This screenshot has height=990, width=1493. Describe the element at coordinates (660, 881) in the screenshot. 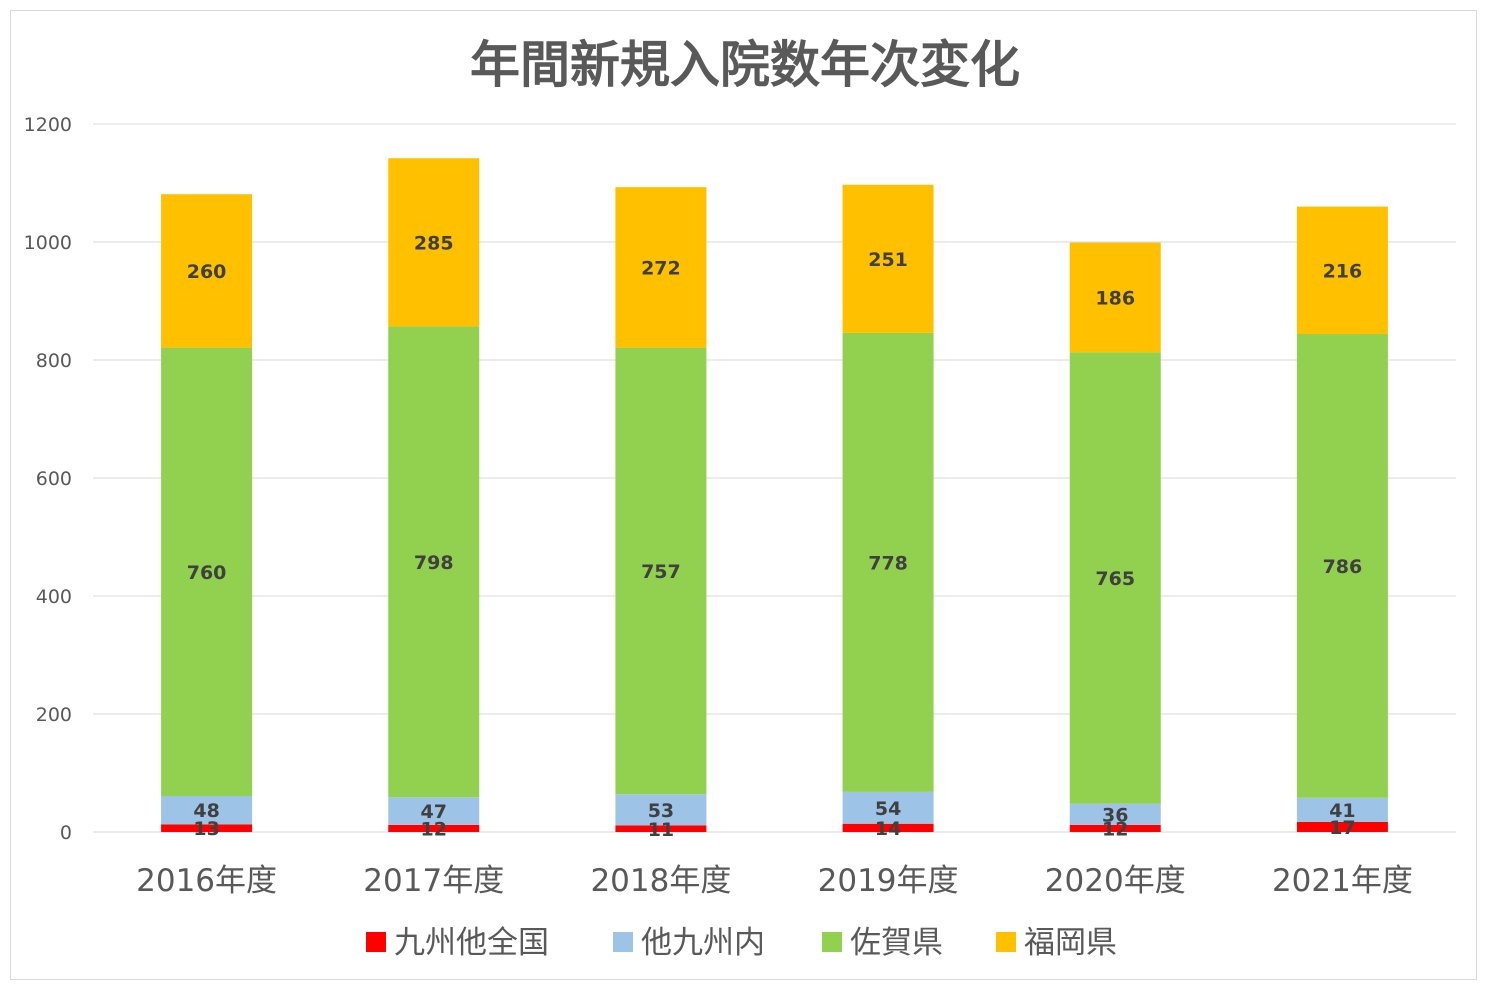

I see `x-tick-label: 2018年度` at that location.